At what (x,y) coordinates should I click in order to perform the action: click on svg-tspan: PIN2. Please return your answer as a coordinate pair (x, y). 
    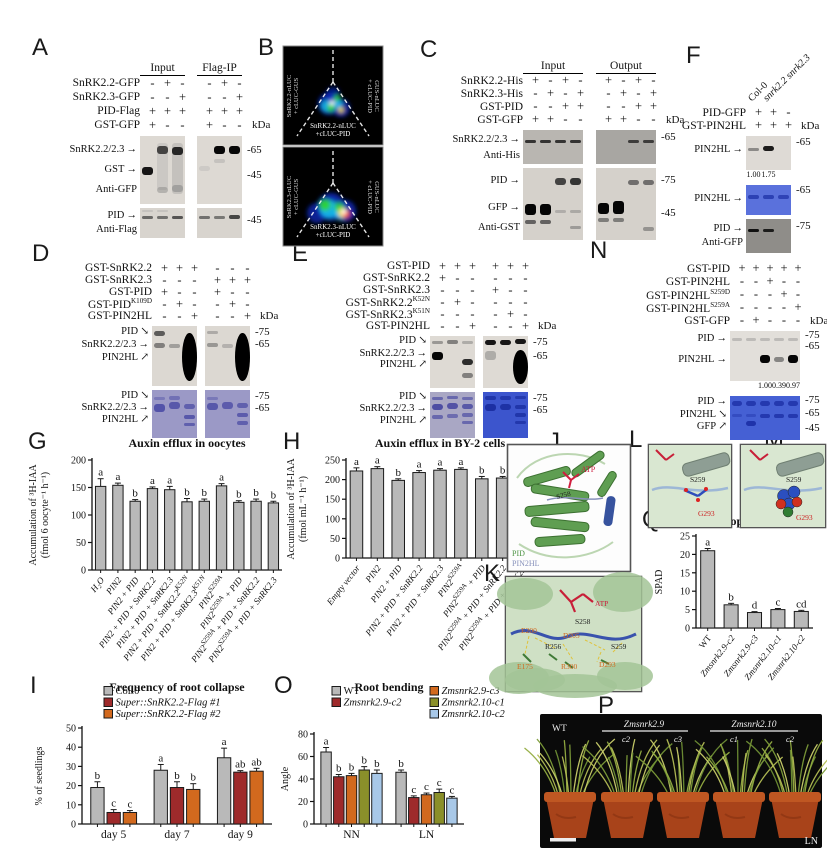
    Looking at the image, I should click on (373, 574).